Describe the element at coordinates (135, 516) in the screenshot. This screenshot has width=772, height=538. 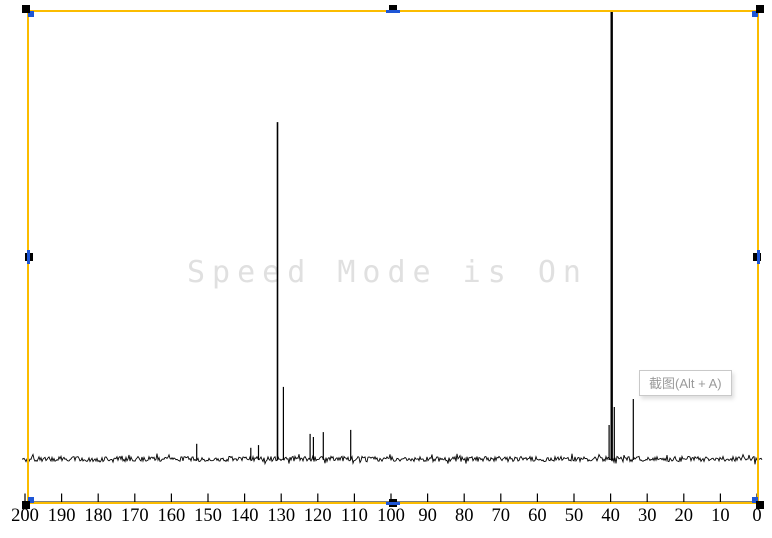
I see `x-axis-label: 170` at that location.